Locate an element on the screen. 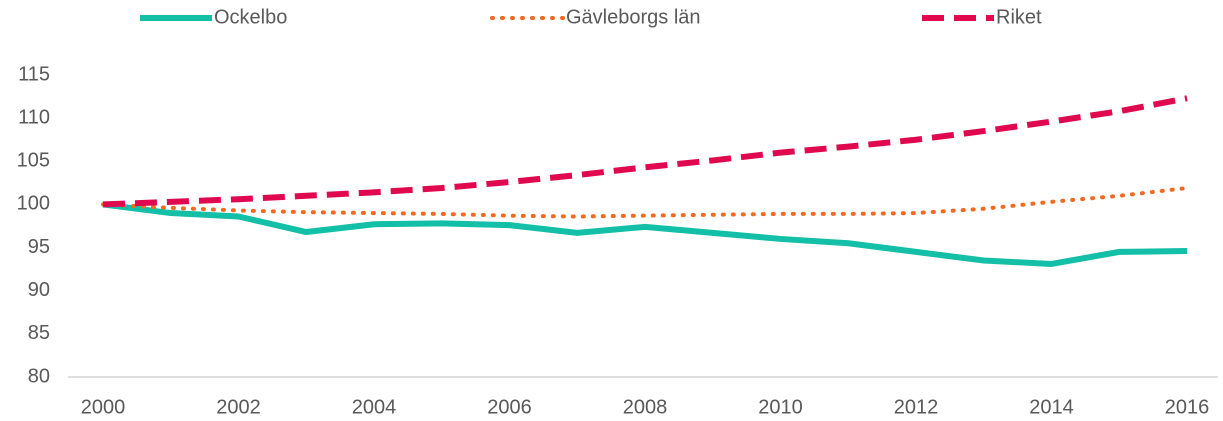 The height and width of the screenshot is (421, 1223). y-tick-label: 115 is located at coordinates (34, 74).